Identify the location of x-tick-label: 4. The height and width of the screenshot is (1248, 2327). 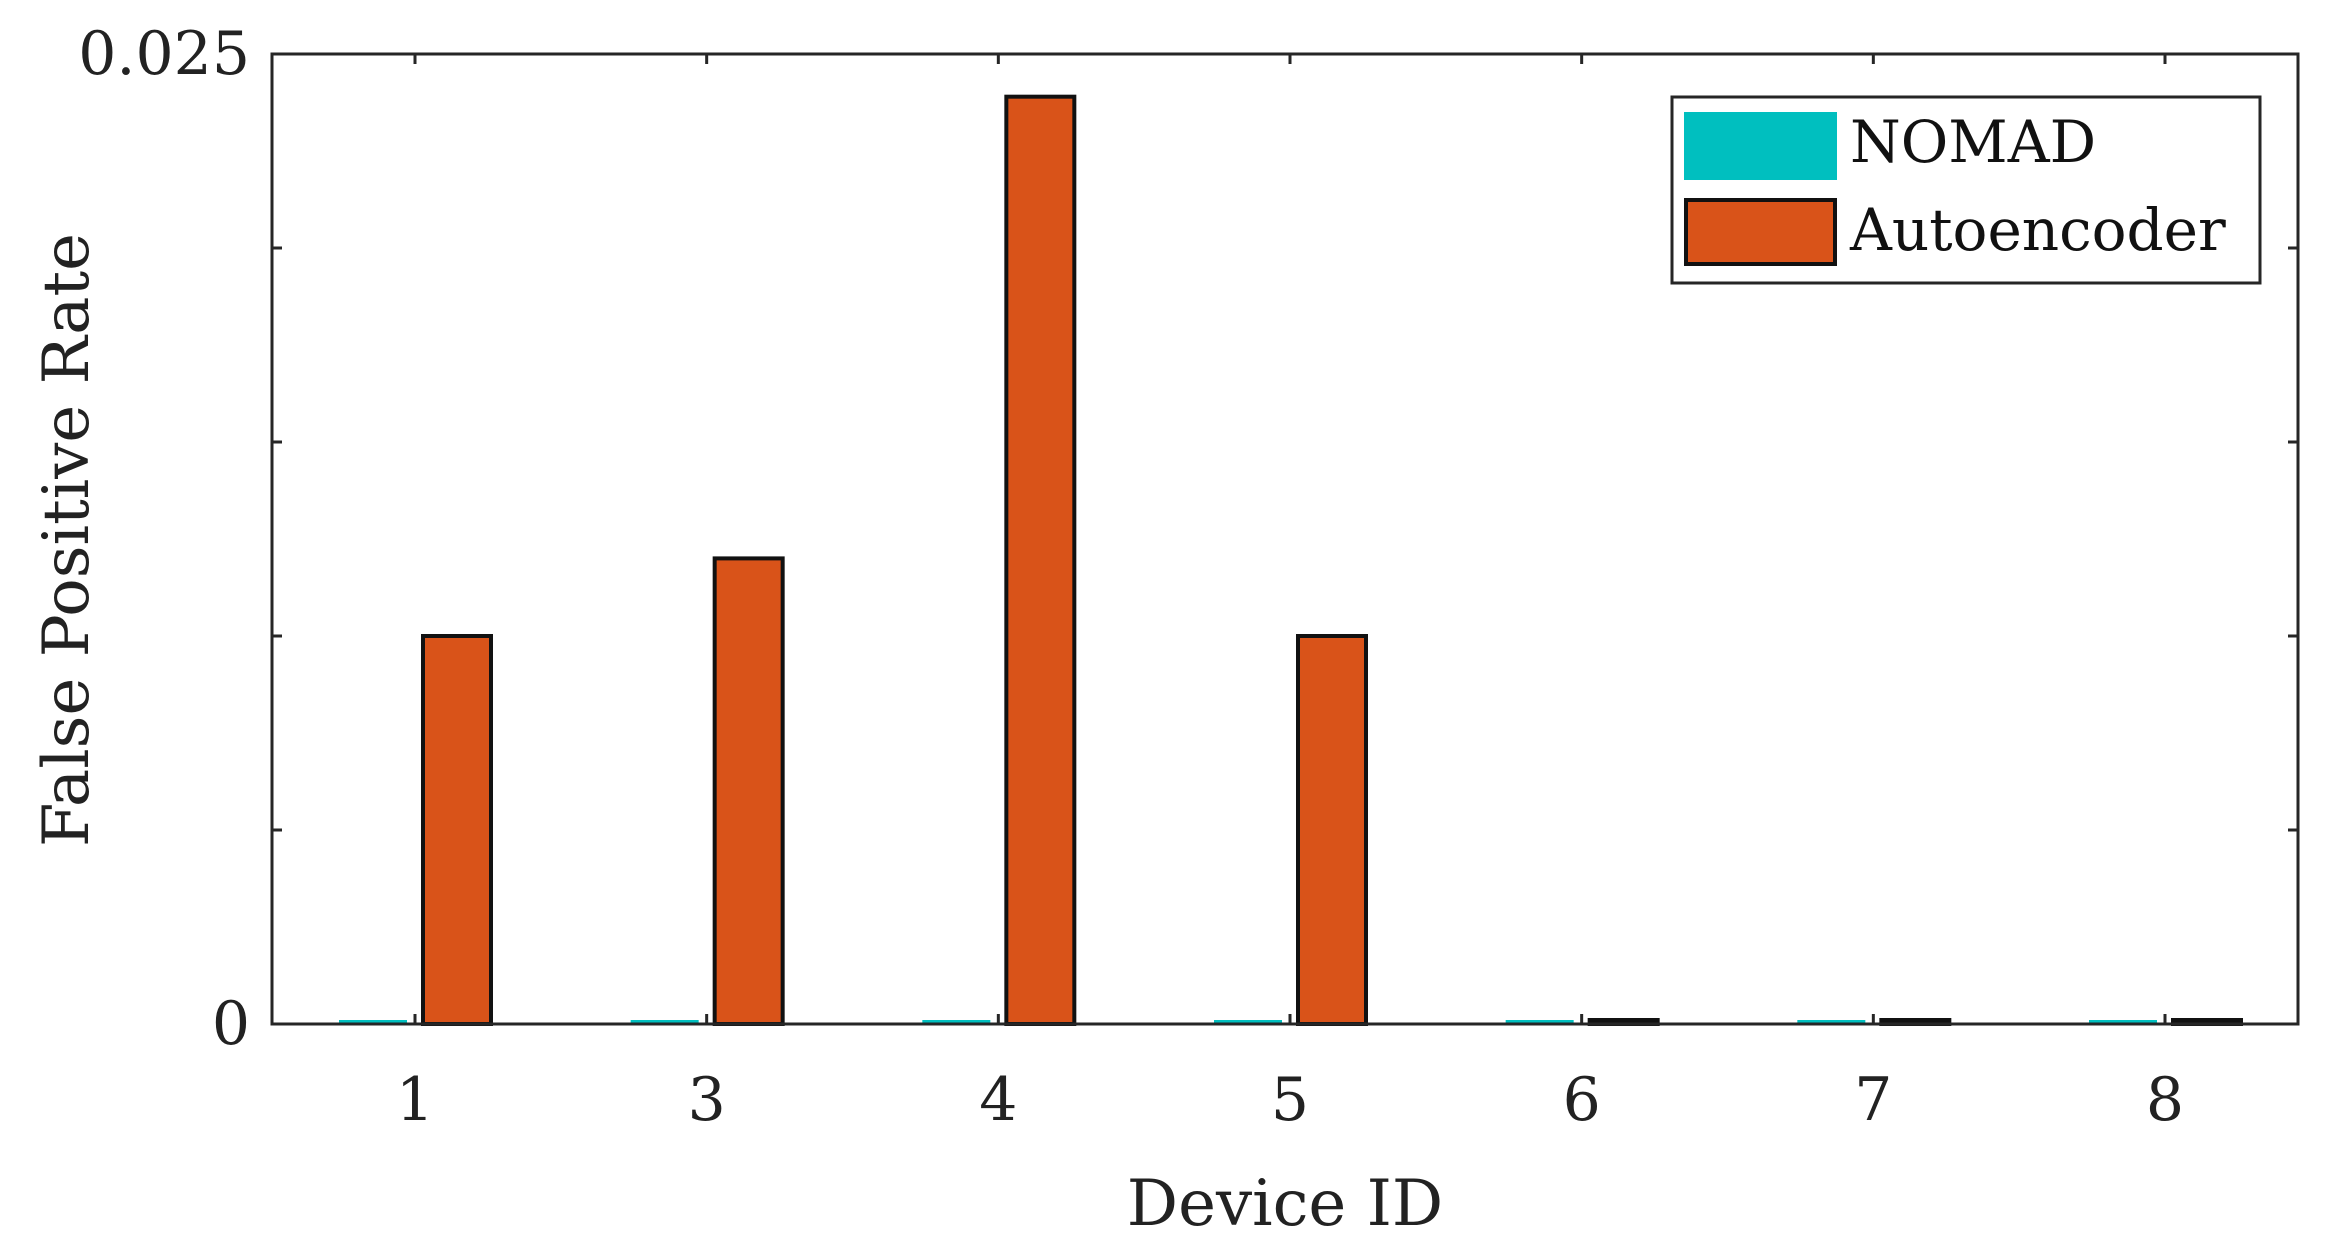
(998, 1100).